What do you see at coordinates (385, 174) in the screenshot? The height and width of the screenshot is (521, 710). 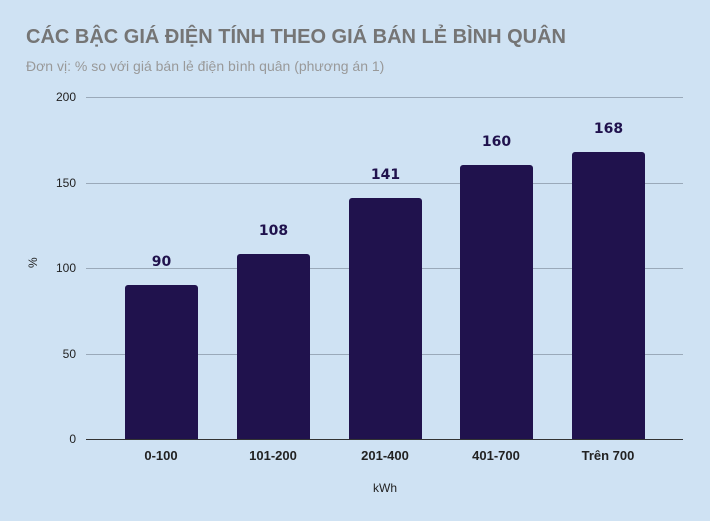 I see `data-label: 141` at bounding box center [385, 174].